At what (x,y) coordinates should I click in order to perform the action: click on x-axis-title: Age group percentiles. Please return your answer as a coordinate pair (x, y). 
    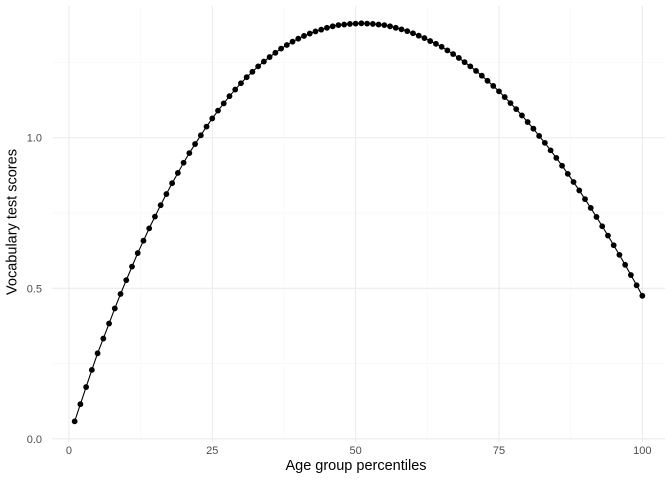
    Looking at the image, I should click on (355, 466).